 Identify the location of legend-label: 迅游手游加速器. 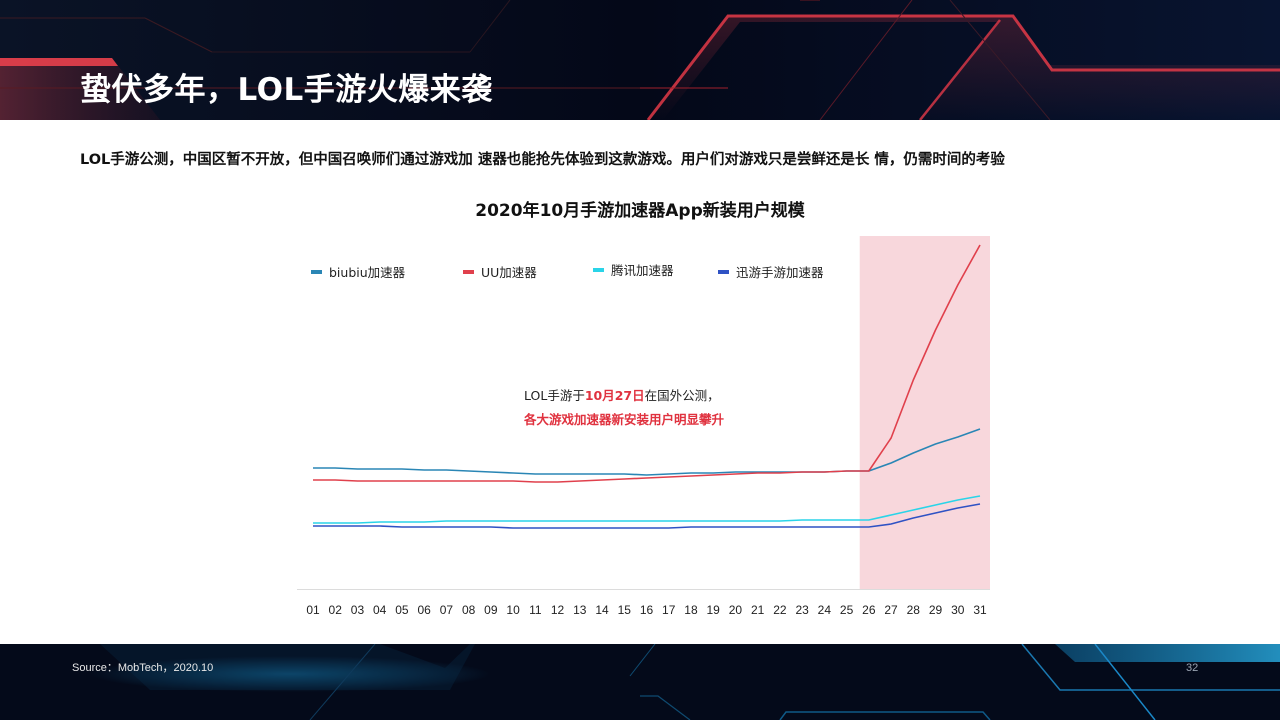
(780, 272).